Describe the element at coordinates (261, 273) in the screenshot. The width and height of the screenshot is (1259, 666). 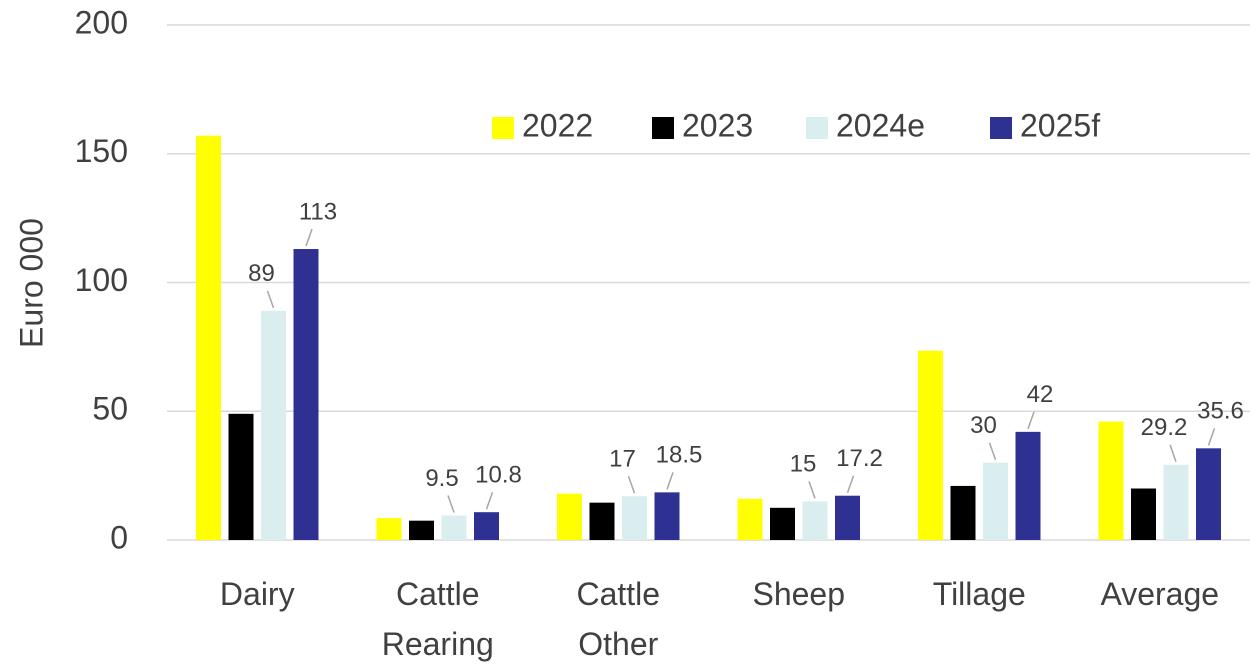
I see `data-label: 89` at that location.